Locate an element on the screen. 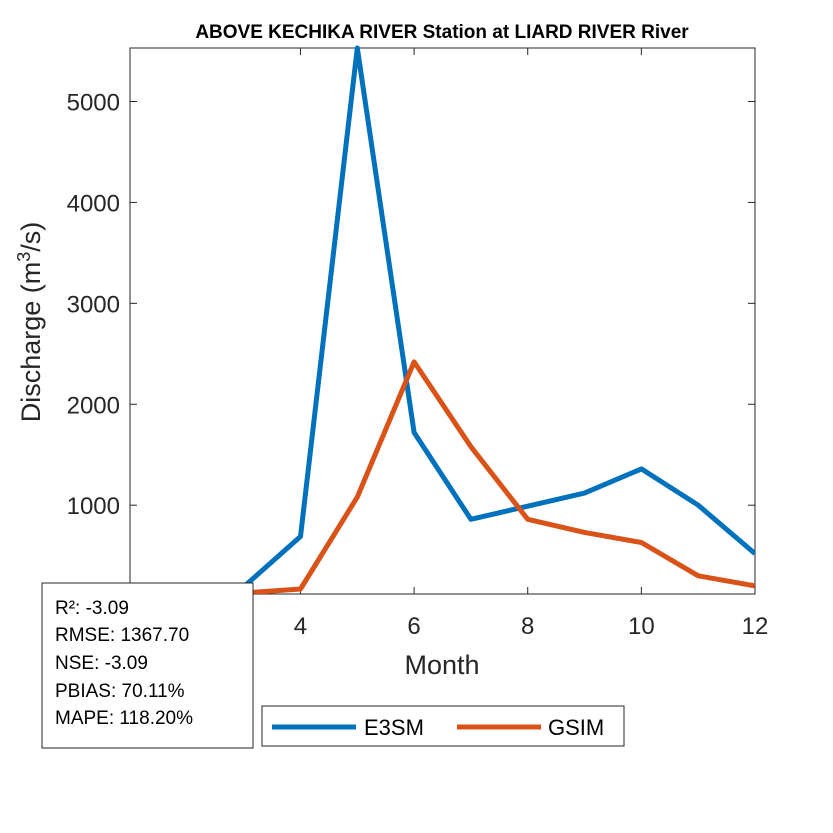 This screenshot has height=833, width=833. y-axis-label-main: Discharge (m is located at coordinates (31, 342).